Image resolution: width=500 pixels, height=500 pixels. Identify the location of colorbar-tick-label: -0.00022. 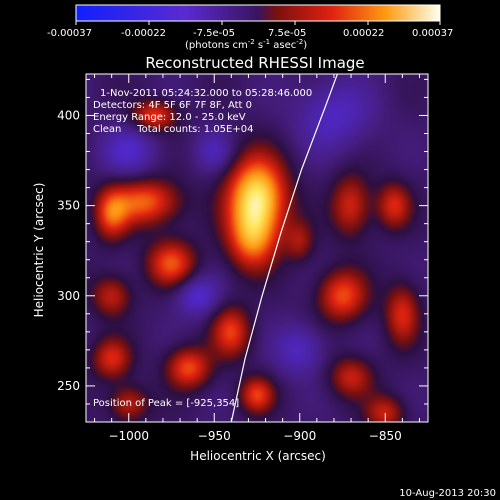
(143, 33).